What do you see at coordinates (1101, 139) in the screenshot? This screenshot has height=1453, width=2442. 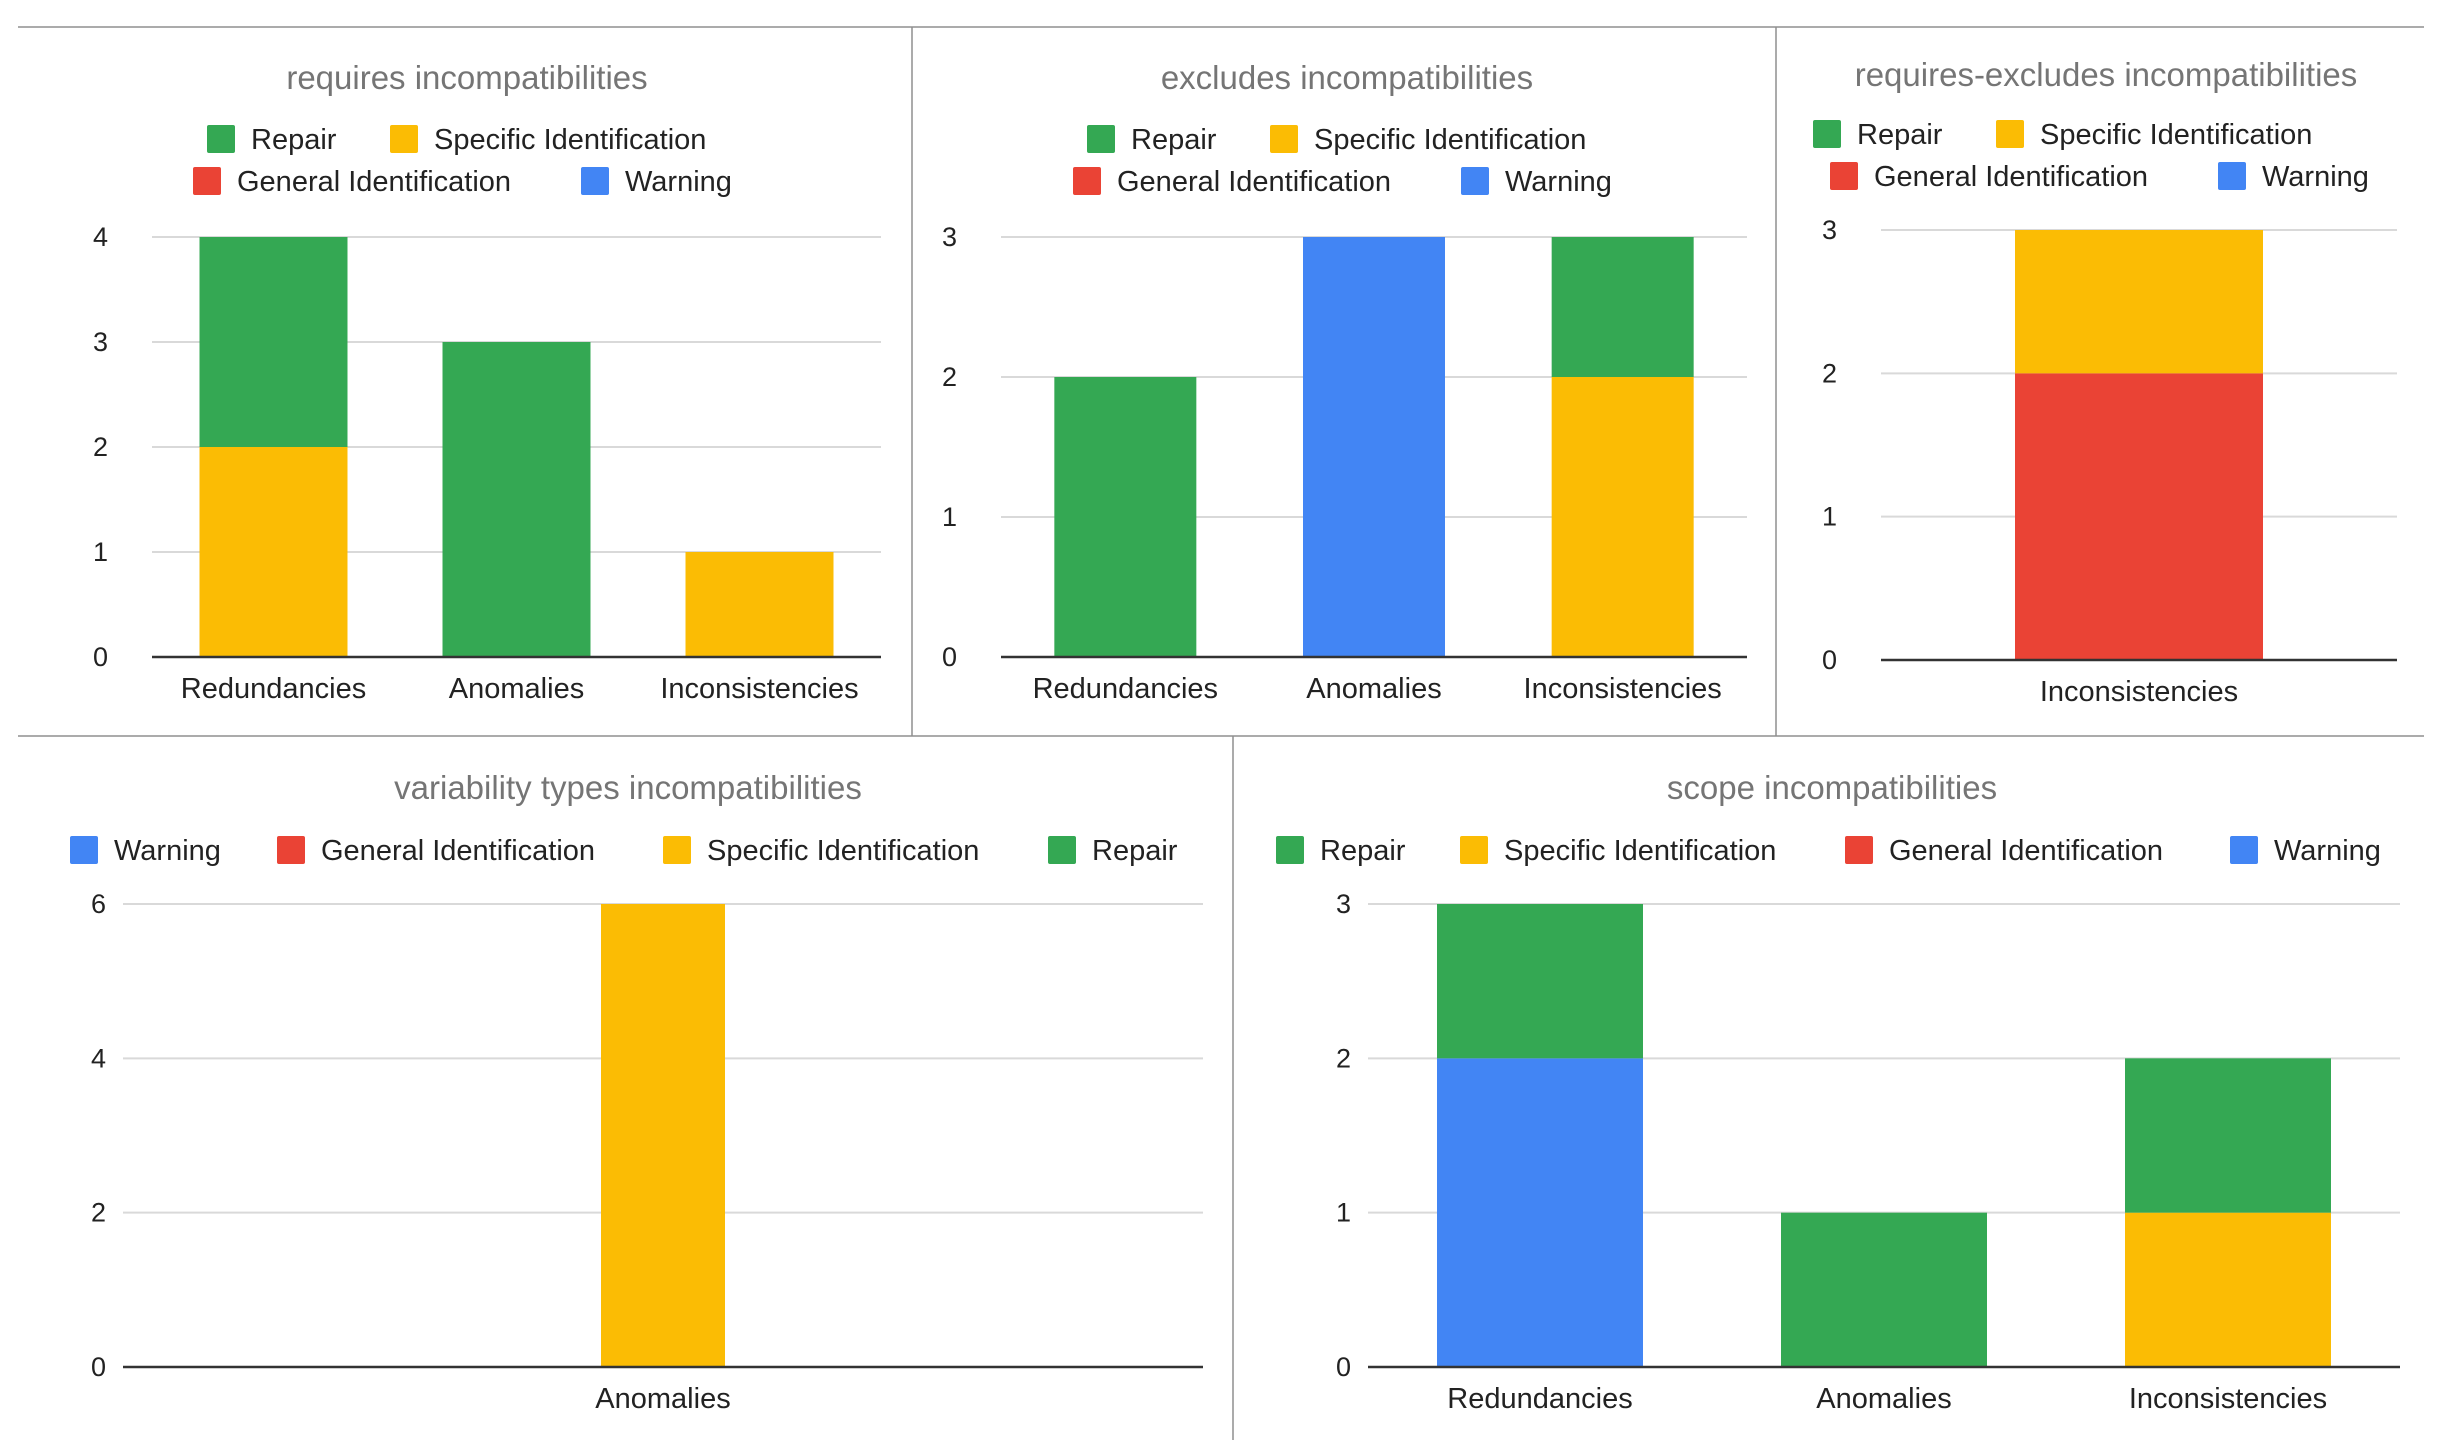 I see `chart-2-legend-swatch-repair` at bounding box center [1101, 139].